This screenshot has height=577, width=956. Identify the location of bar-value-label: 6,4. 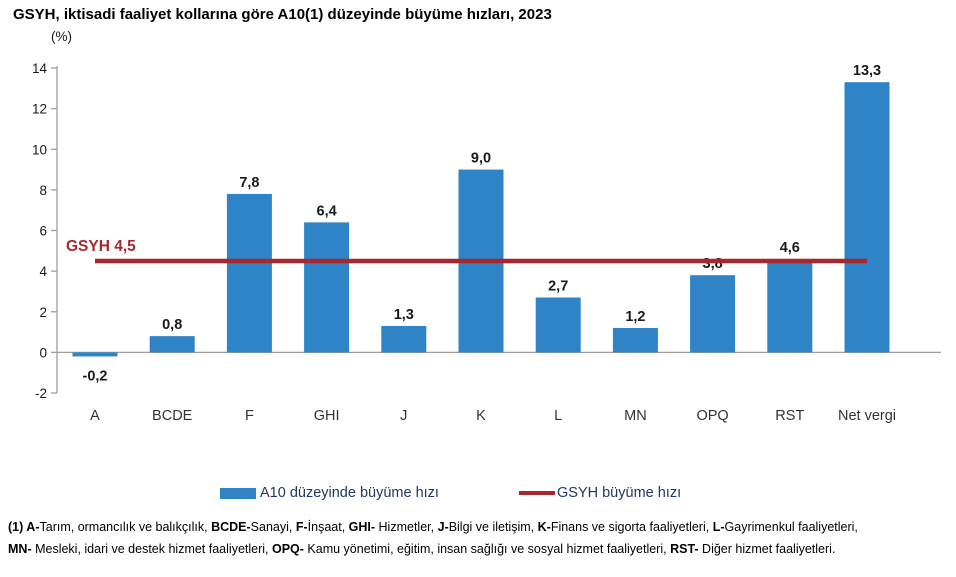
(327, 211).